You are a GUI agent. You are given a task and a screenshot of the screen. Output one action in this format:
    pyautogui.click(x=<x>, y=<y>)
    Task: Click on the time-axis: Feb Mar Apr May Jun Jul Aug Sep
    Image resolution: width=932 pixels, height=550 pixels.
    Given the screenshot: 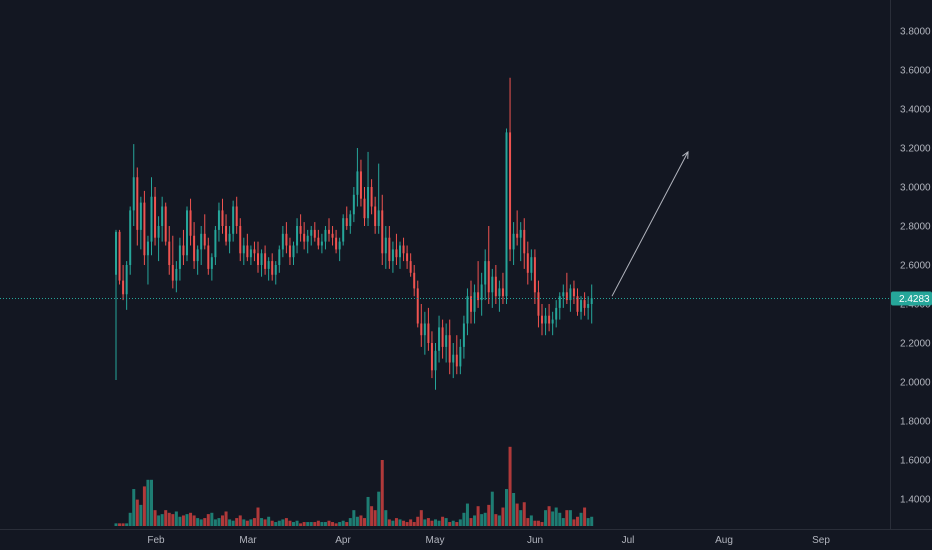 What is the action you would take?
    pyautogui.click(x=488, y=540)
    